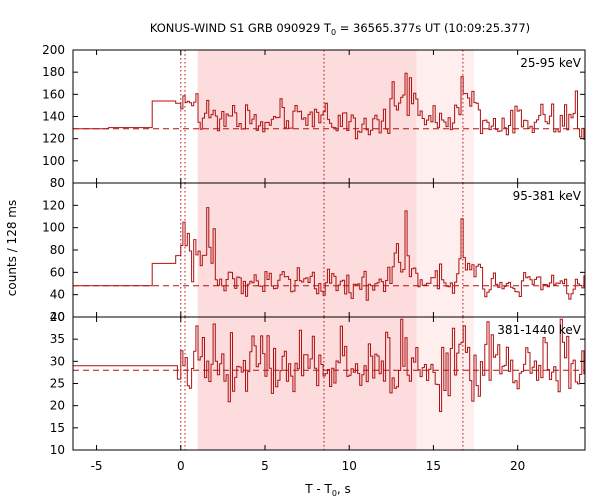 The width and height of the screenshot is (600, 500). I want to click on y-tick-label: 10, so click(57, 450).